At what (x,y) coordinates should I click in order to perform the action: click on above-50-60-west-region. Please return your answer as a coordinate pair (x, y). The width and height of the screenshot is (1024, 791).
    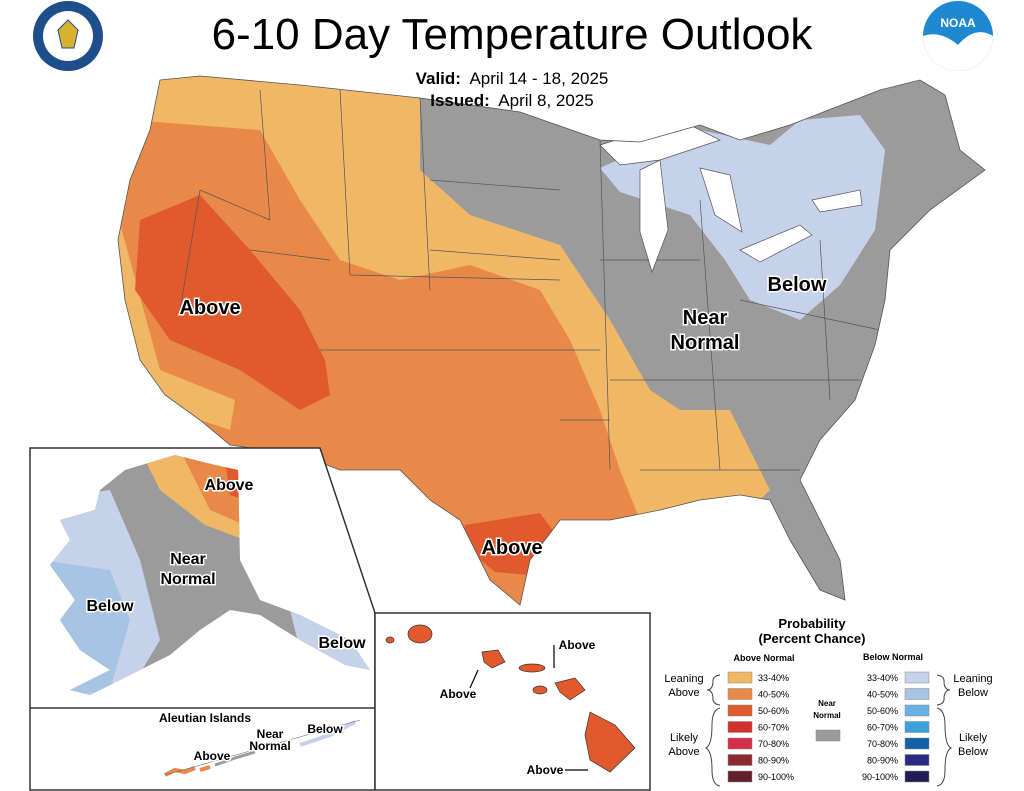
    Looking at the image, I should click on (232, 302).